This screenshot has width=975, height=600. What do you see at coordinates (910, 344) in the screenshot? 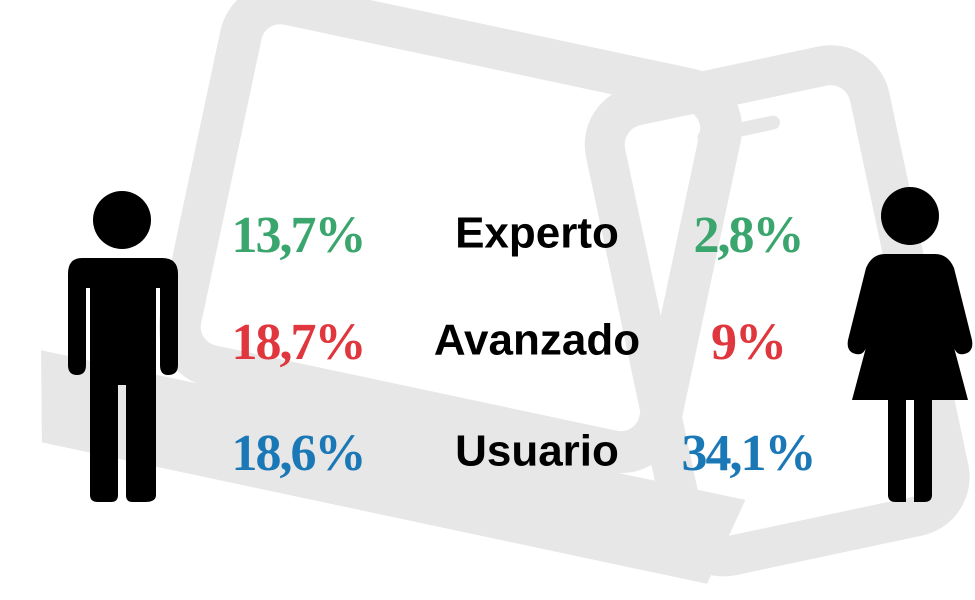
I see `woman-icon` at bounding box center [910, 344].